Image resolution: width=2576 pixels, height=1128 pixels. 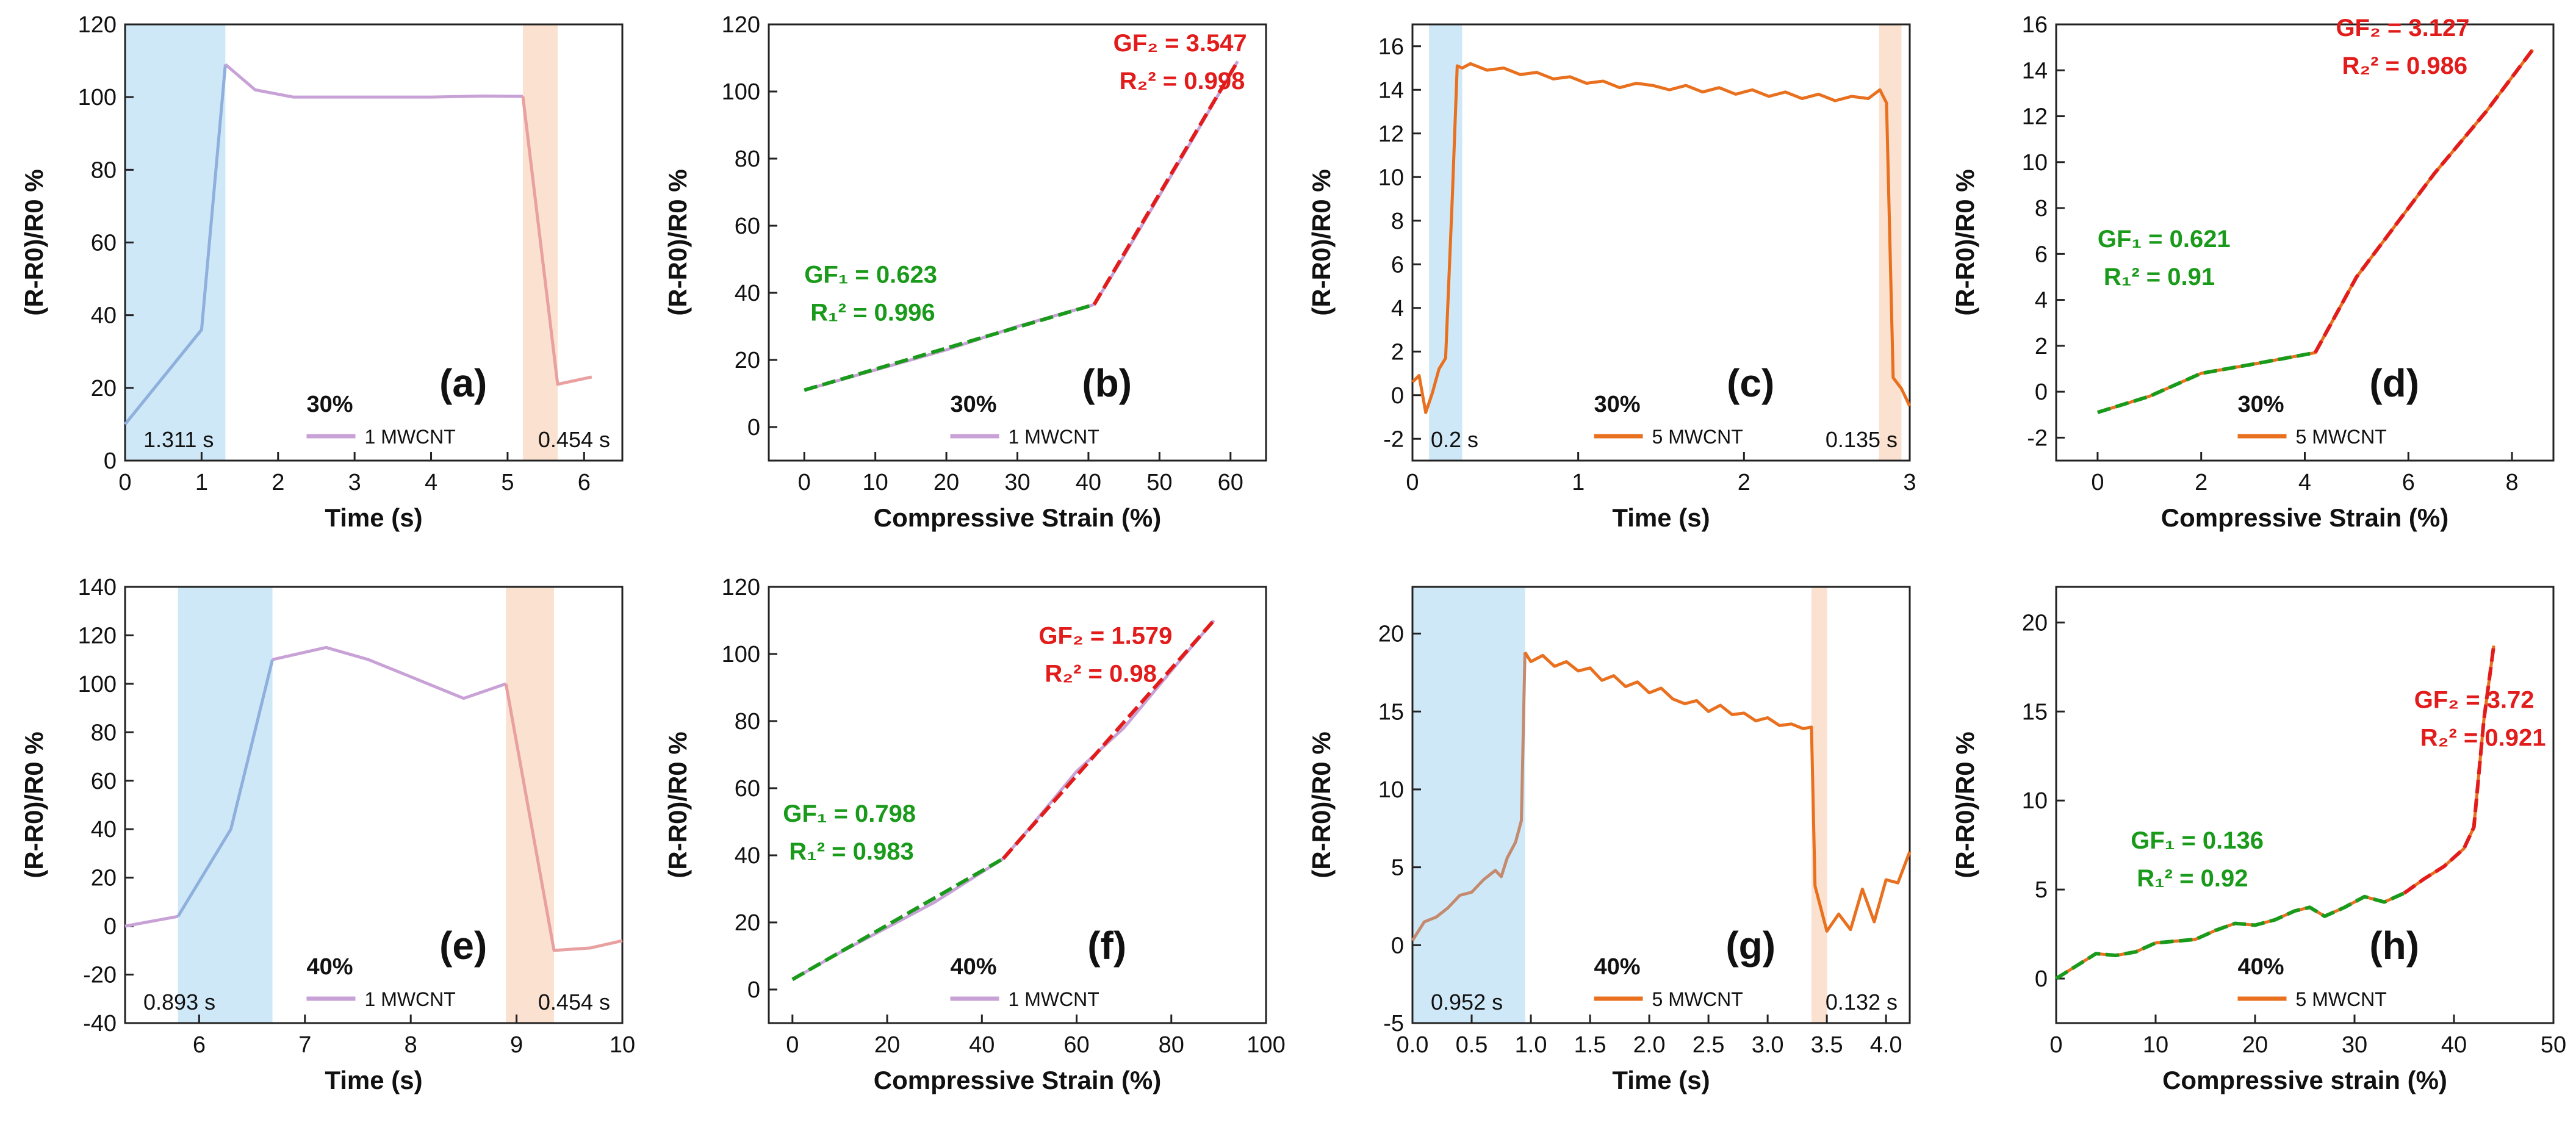 What do you see at coordinates (1266, 1045) in the screenshot?
I see `x-tick-label: 100` at bounding box center [1266, 1045].